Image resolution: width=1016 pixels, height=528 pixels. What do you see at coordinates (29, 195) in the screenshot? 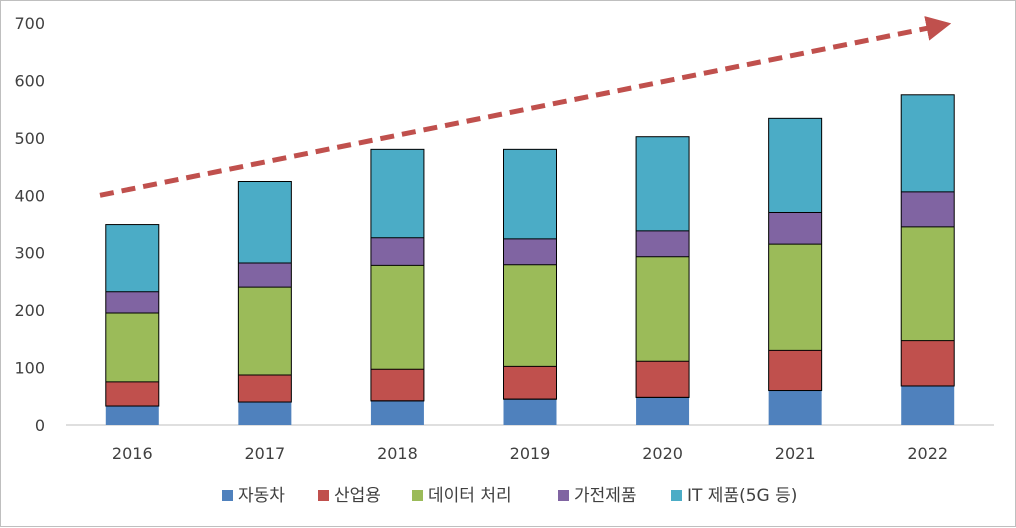
I see `y-tick-label: 400` at bounding box center [29, 195].